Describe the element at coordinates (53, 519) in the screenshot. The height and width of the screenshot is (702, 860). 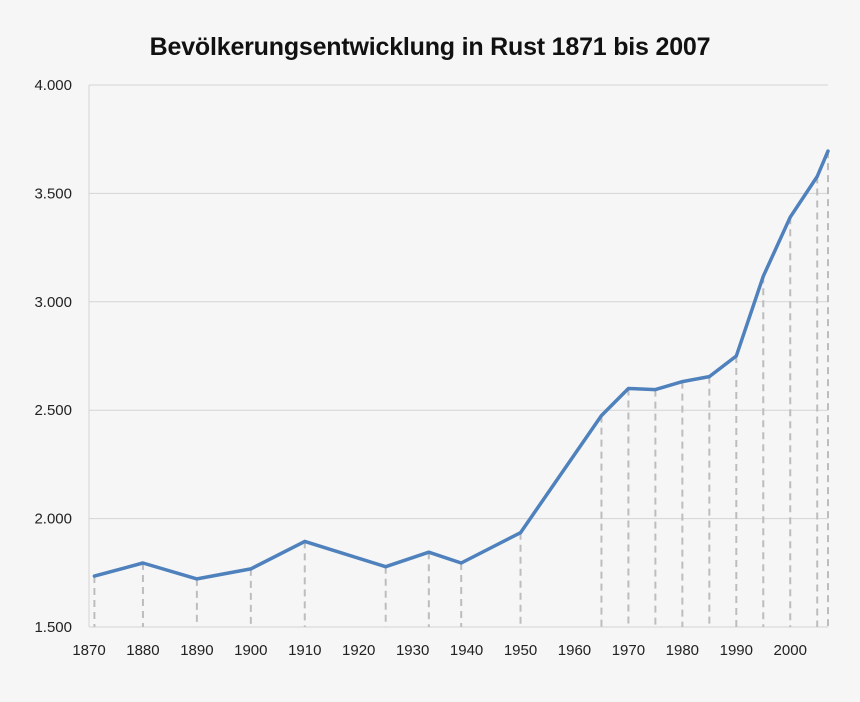
I see `y-tick-label: 2.000` at that location.